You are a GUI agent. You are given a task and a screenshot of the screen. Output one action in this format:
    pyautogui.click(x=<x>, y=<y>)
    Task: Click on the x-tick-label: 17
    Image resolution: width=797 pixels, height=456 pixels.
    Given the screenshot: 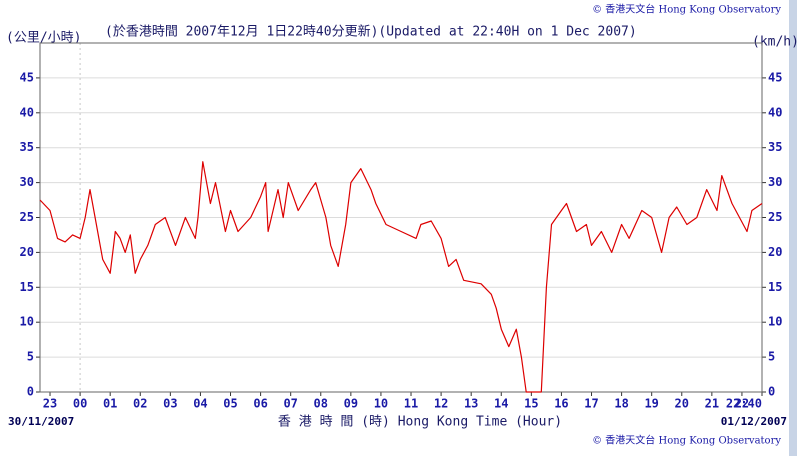 What is the action you would take?
    pyautogui.click(x=591, y=404)
    